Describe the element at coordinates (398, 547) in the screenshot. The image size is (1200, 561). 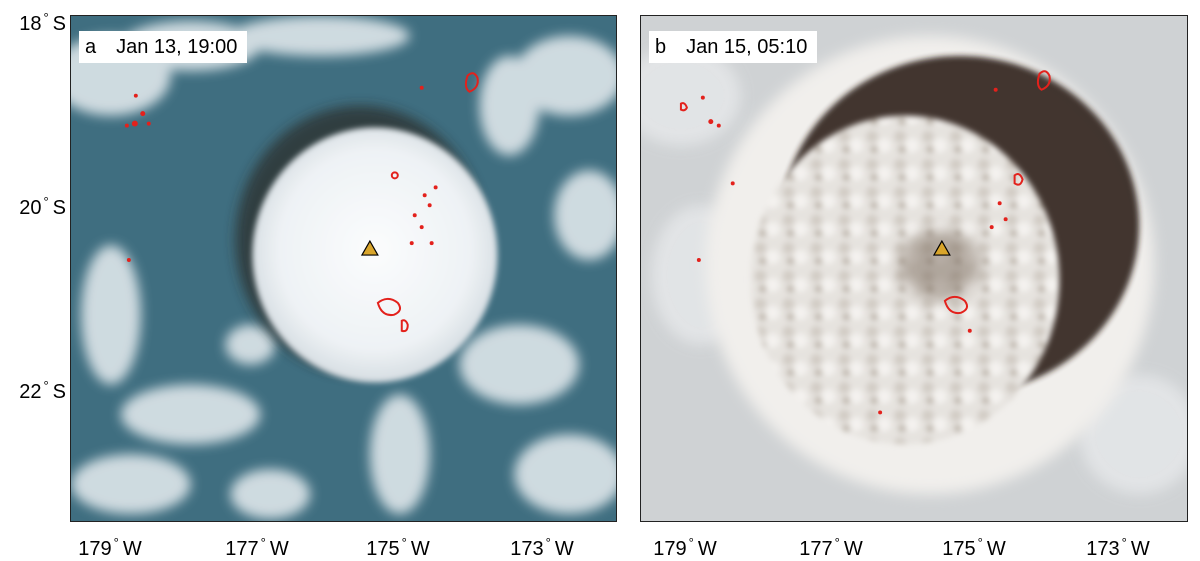
I see `lon-label-a-175w: 175 ° W` at that location.